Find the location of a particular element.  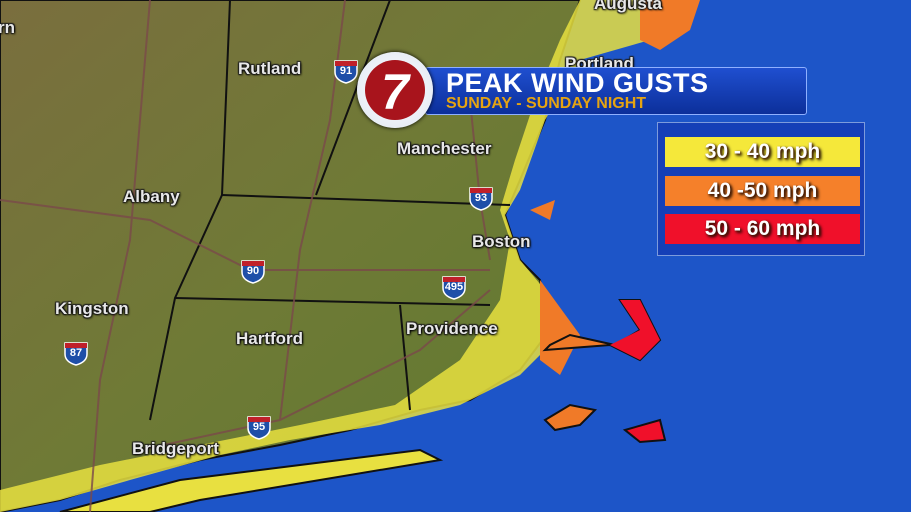

city-label: Augusta is located at coordinates (628, 6).